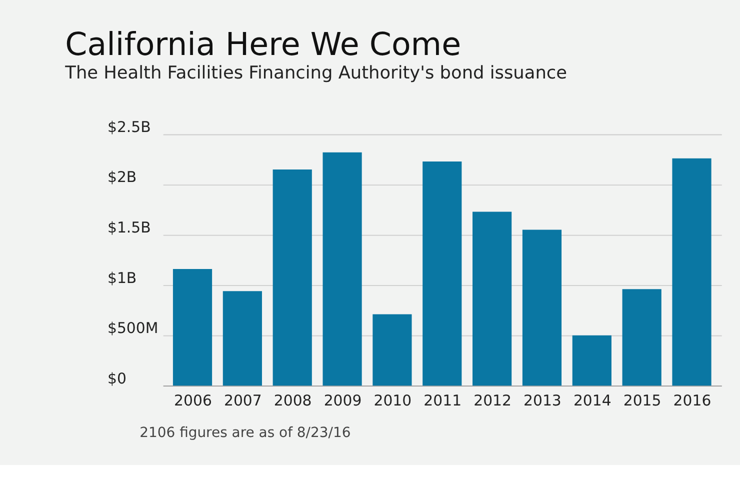 This screenshot has height=489, width=740. I want to click on x-tick-label: 2016, so click(692, 401).